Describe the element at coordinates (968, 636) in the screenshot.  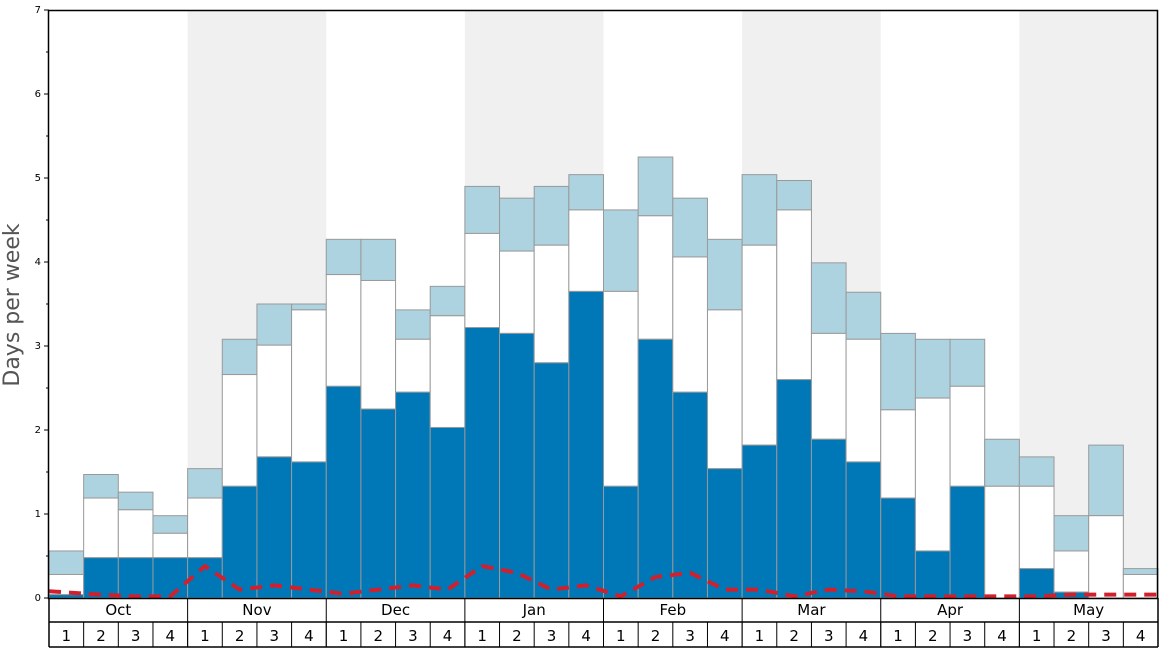
I see `week-label-27: 3` at that location.